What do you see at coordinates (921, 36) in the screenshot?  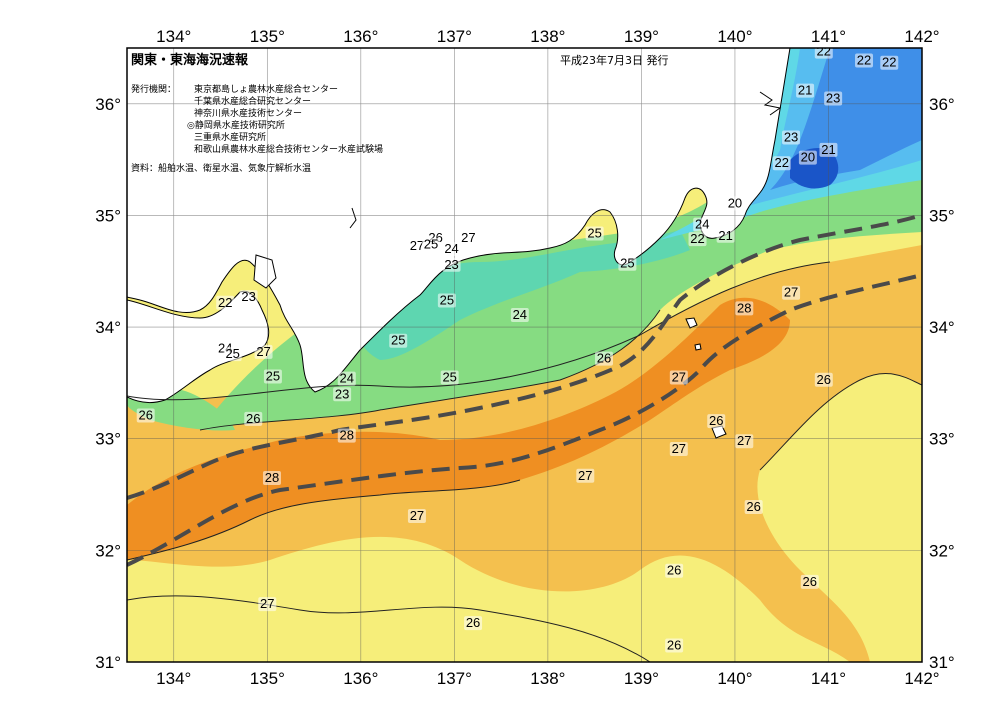 I see `longitude-tick-label: 142°` at bounding box center [921, 36].